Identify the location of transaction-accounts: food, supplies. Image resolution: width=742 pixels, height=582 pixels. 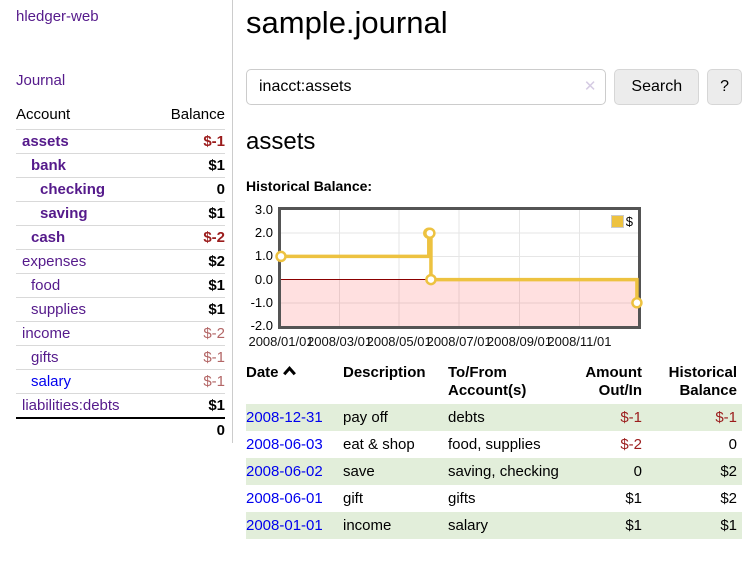
(494, 444).